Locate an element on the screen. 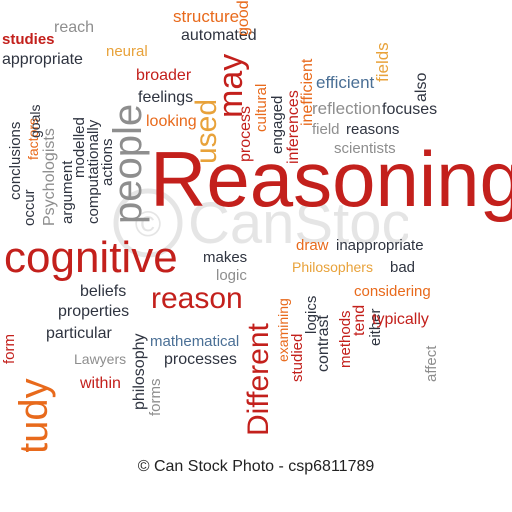 This screenshot has width=512, height=512. word-structure: structure is located at coordinates (206, 16).